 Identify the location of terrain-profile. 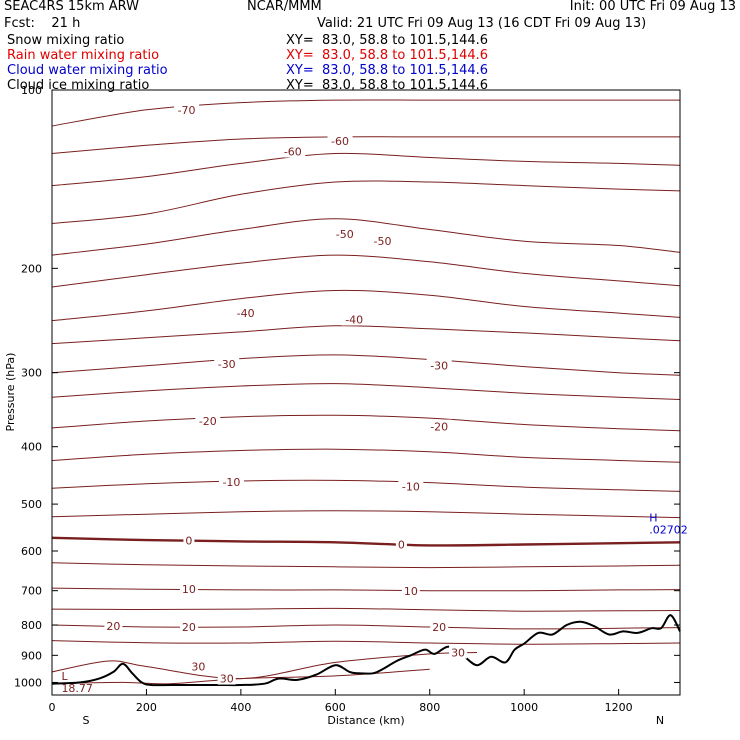
(366, 650).